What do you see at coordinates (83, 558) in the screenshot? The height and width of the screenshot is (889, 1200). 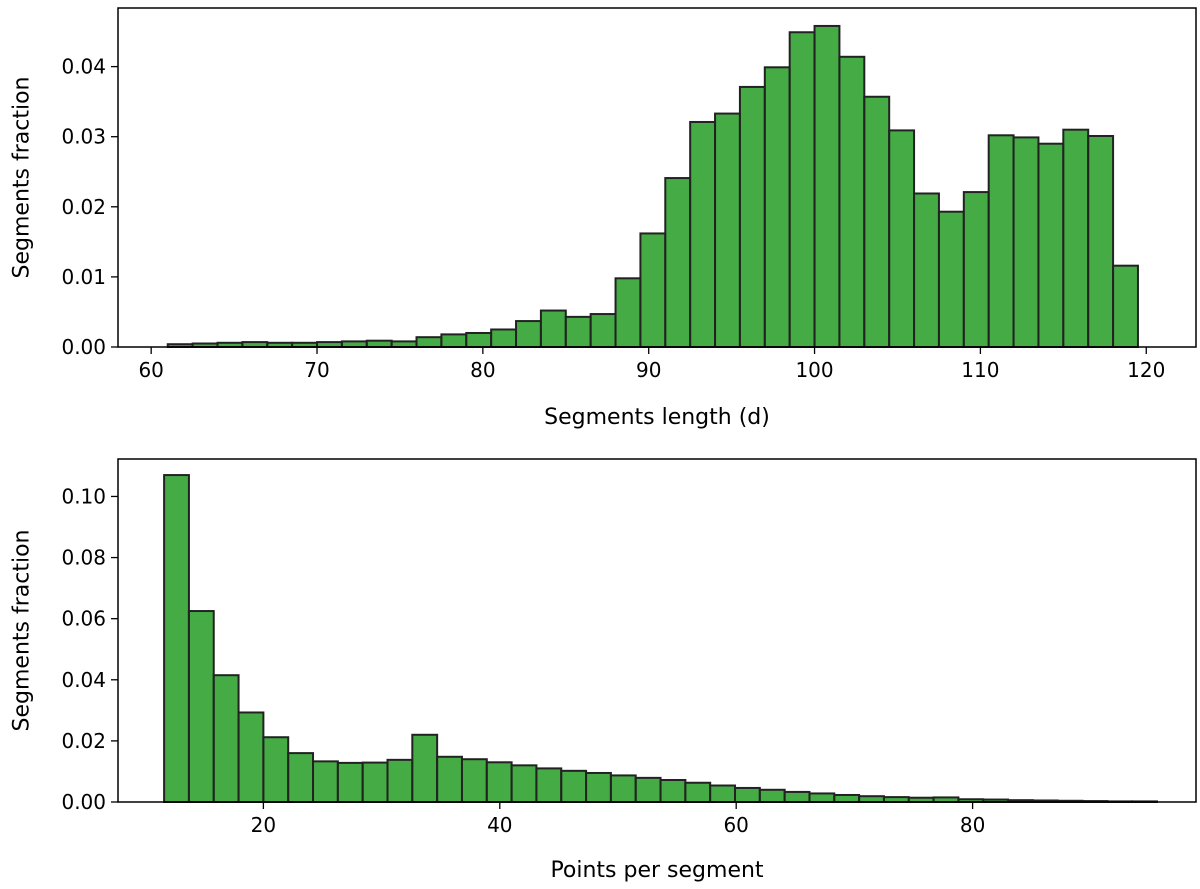 I see `points-y-tick-label-4: 0.08` at bounding box center [83, 558].